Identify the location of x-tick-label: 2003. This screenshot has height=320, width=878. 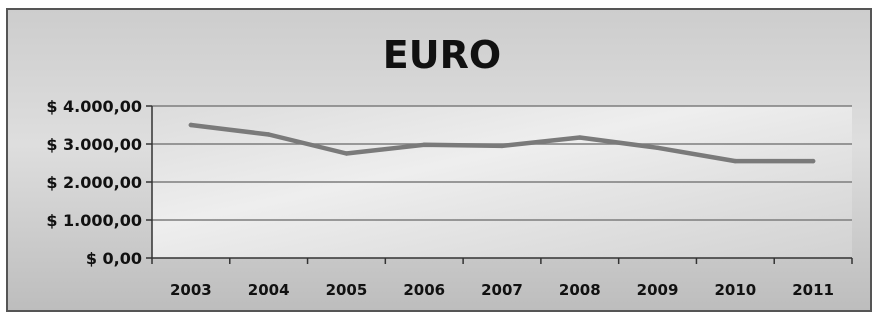
(191, 290).